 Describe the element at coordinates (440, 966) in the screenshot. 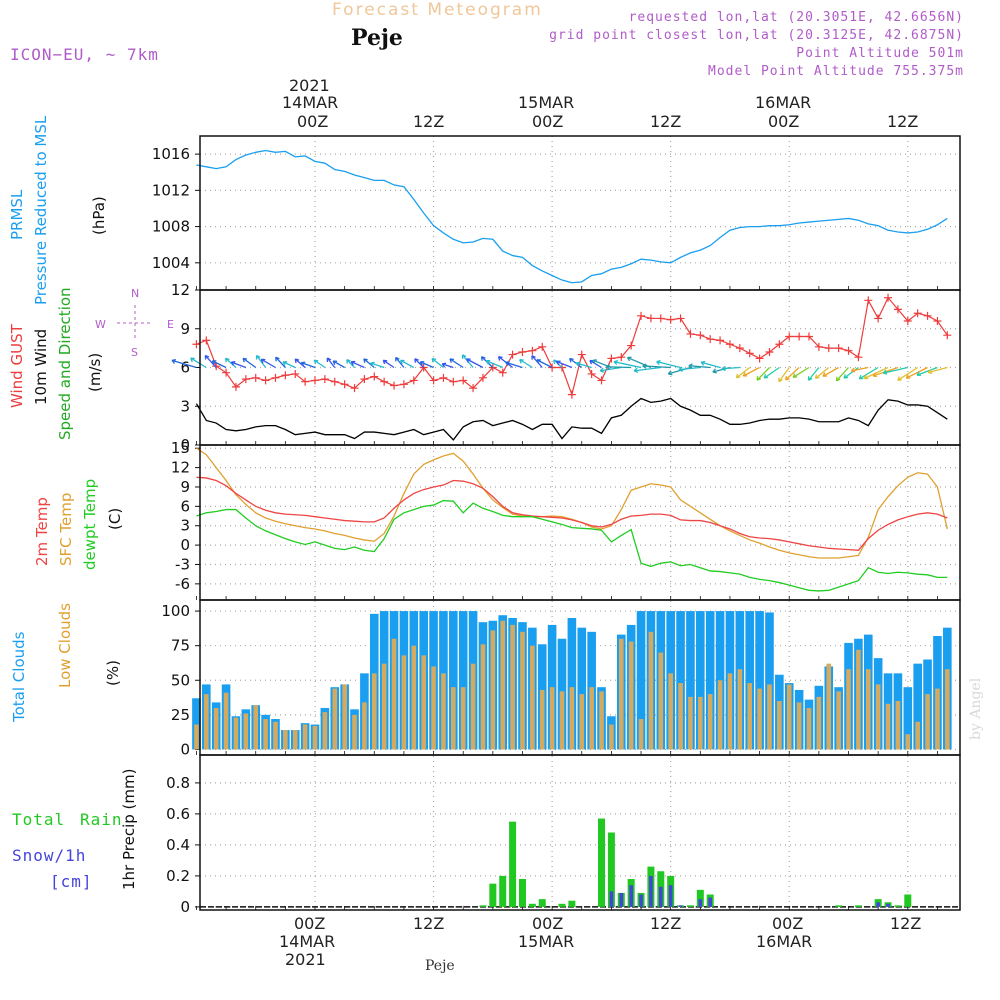

I see `footer-location: Peje` at that location.